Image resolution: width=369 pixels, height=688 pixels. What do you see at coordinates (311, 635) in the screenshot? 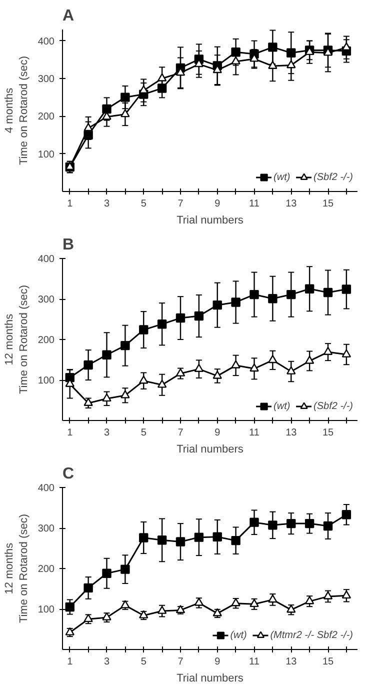
I see `legend-label: (Mtmr2 -/- Sbf2 -/-)` at bounding box center [311, 635].